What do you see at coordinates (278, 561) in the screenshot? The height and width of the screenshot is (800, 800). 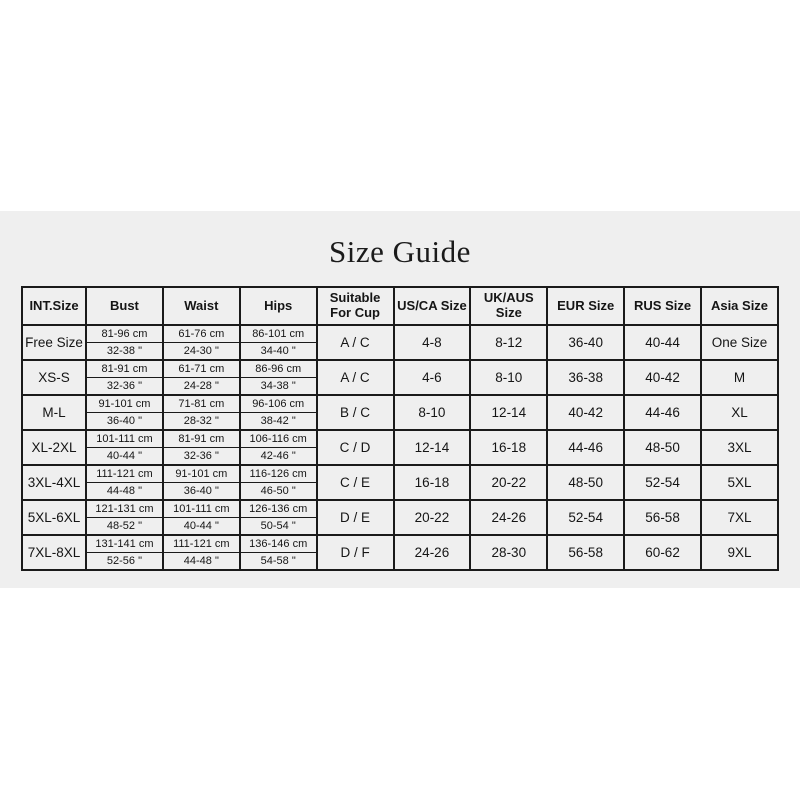 I see `cell-hips-in: 54-58 "` at bounding box center [278, 561].